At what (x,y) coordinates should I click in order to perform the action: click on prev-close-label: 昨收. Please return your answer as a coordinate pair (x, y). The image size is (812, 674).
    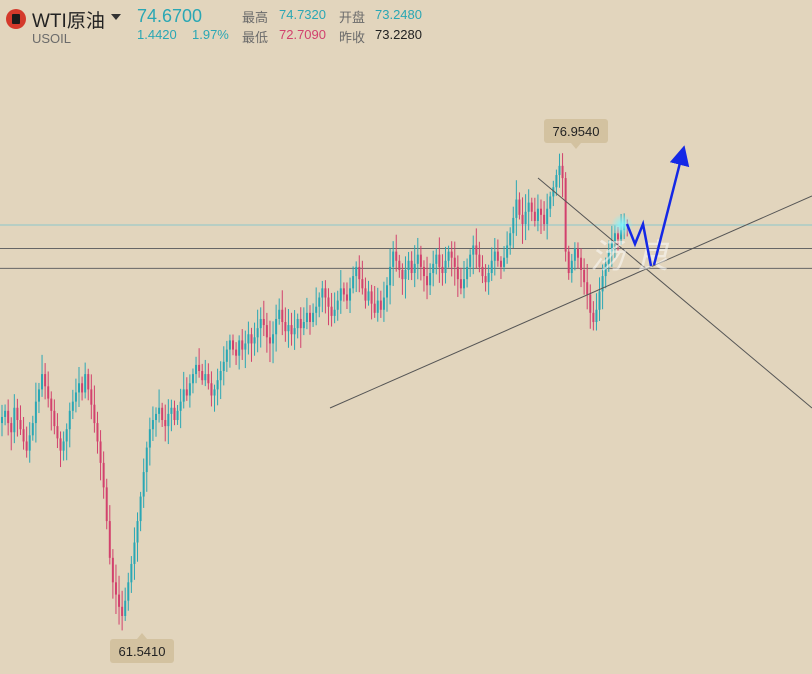
    Looking at the image, I should click on (352, 37).